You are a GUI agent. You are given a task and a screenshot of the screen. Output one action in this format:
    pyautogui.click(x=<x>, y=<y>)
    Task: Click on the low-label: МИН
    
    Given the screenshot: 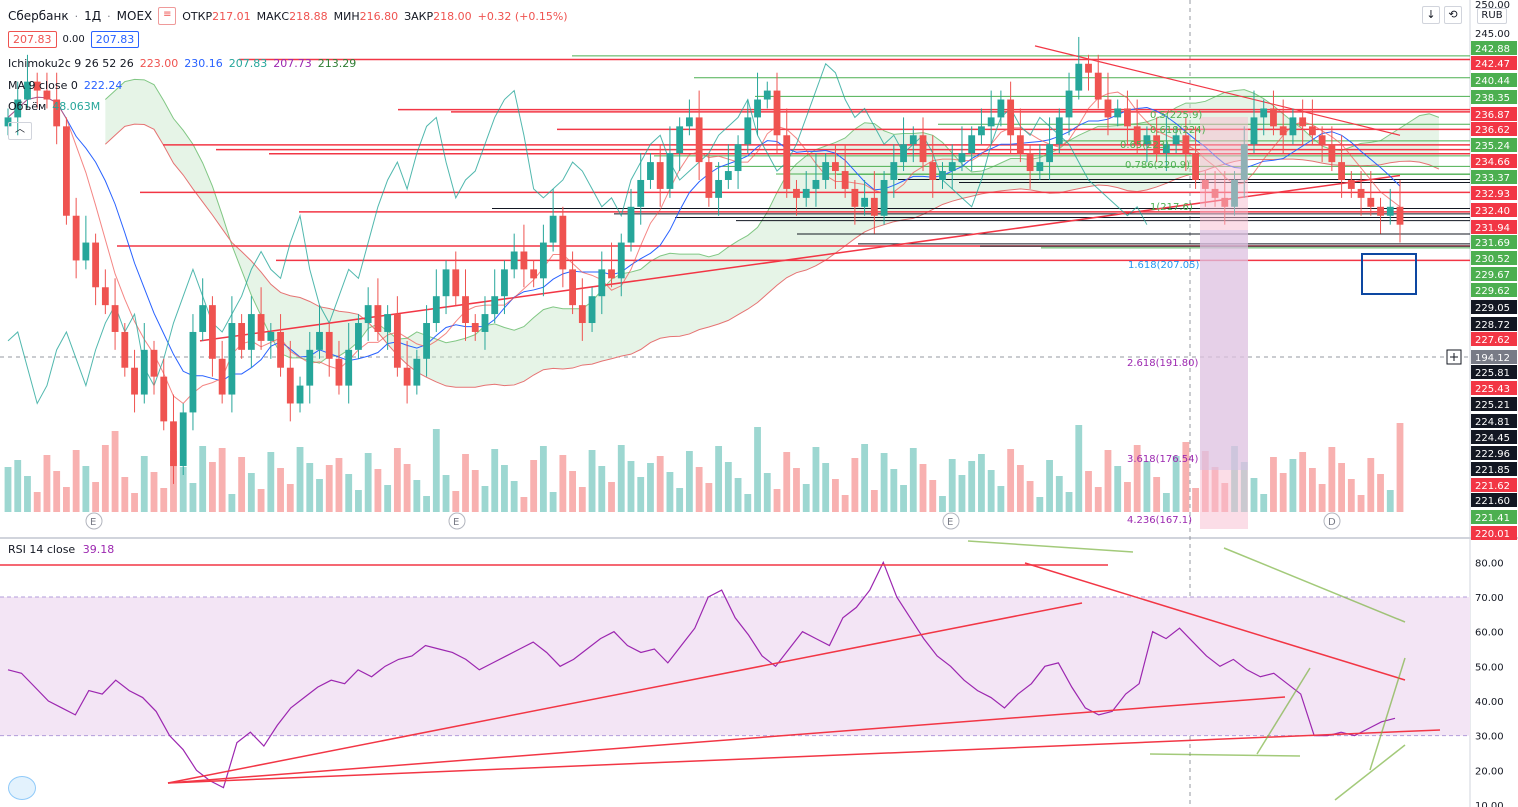 What is the action you would take?
    pyautogui.click(x=346, y=16)
    